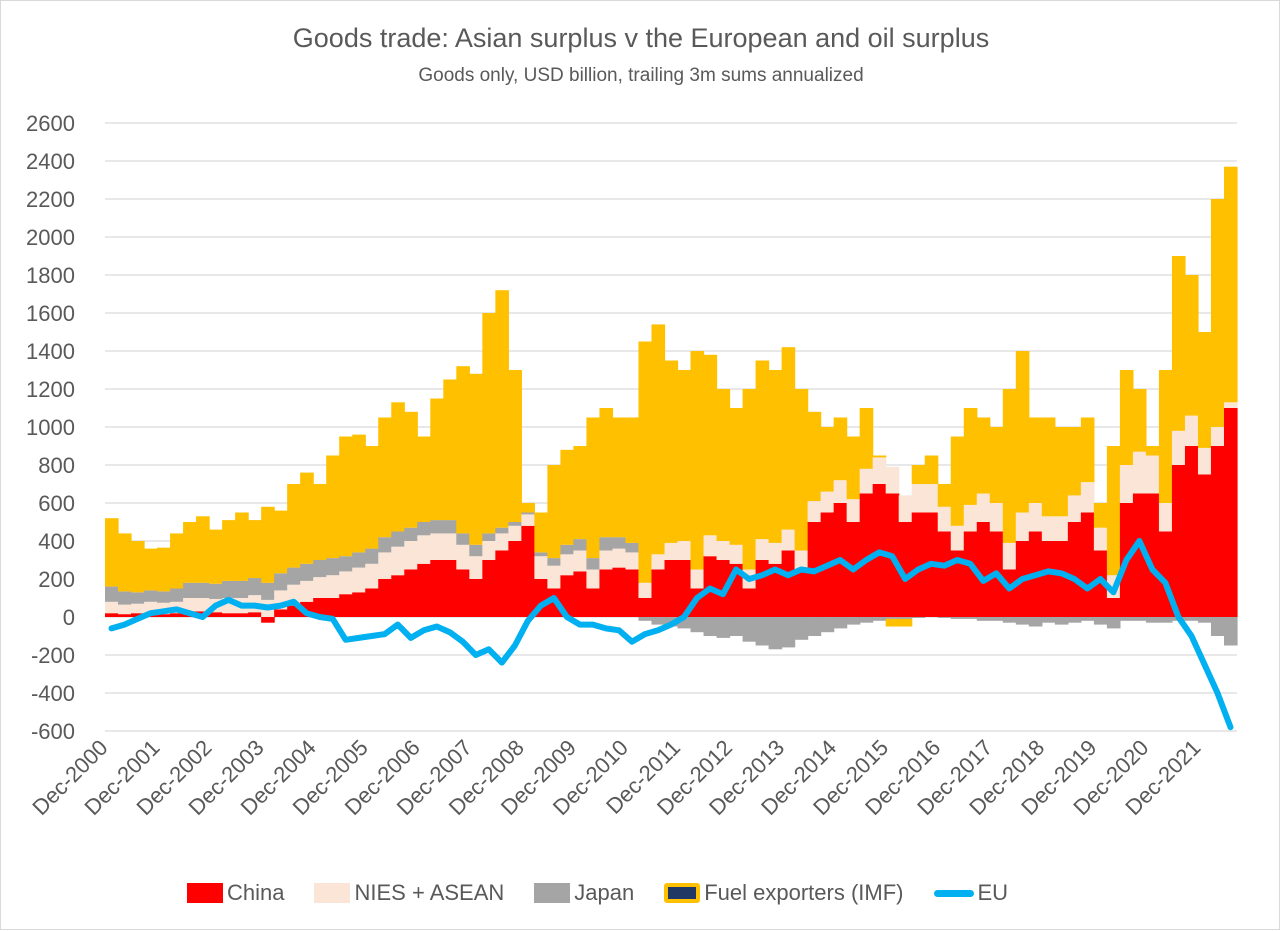 This screenshot has height=931, width=1280. I want to click on y-tick-label: 200, so click(56, 579).